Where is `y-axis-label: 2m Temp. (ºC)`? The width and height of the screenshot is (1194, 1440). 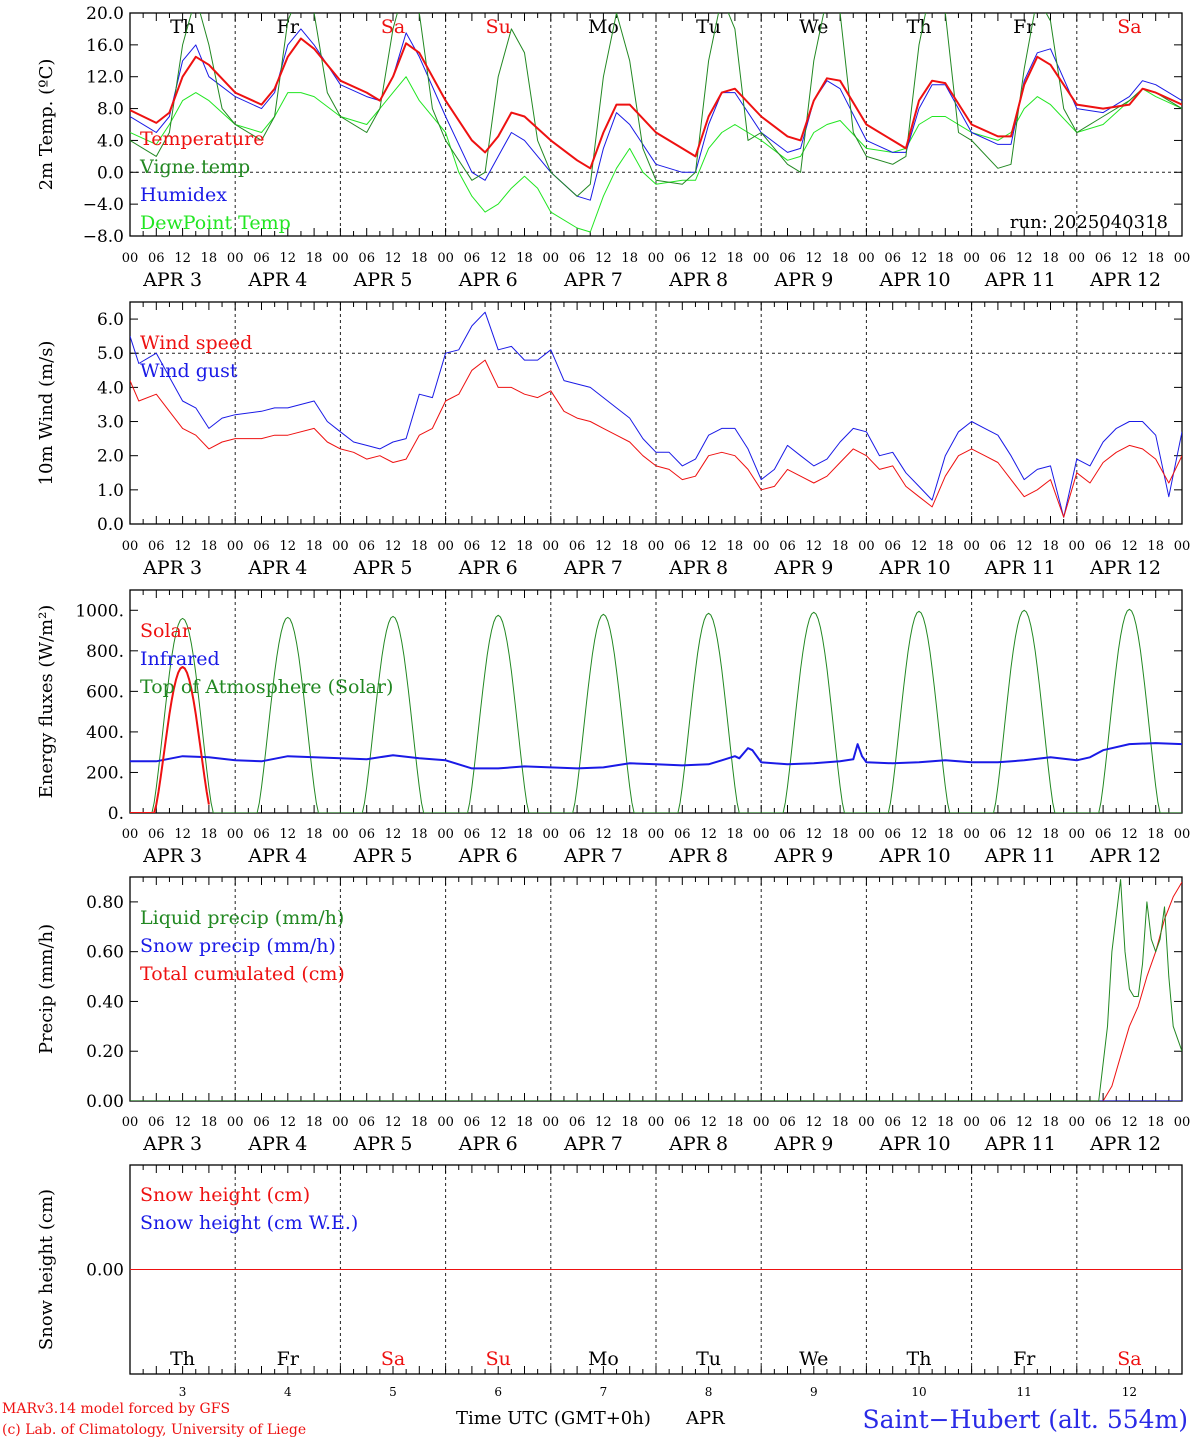
y-axis-label: 2m Temp. (ºC) is located at coordinates (46, 125).